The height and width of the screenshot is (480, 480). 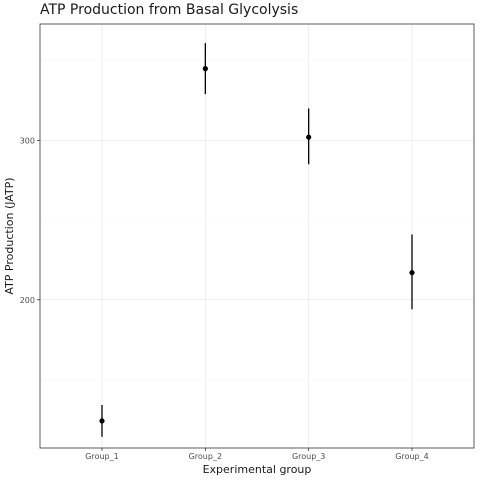 I want to click on y-axis-label: ATP Production (JATP), so click(x=9, y=235).